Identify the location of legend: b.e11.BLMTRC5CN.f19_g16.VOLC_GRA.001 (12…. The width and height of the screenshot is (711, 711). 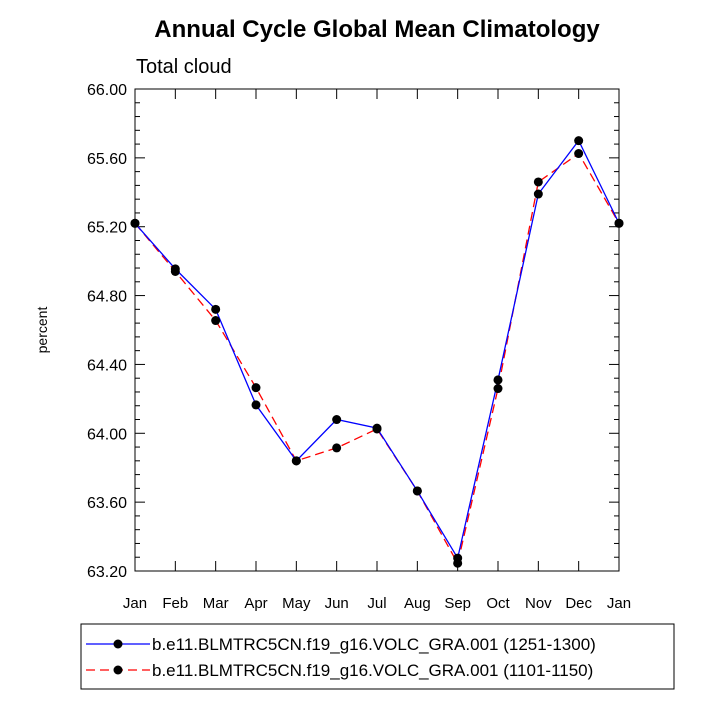
(377, 656).